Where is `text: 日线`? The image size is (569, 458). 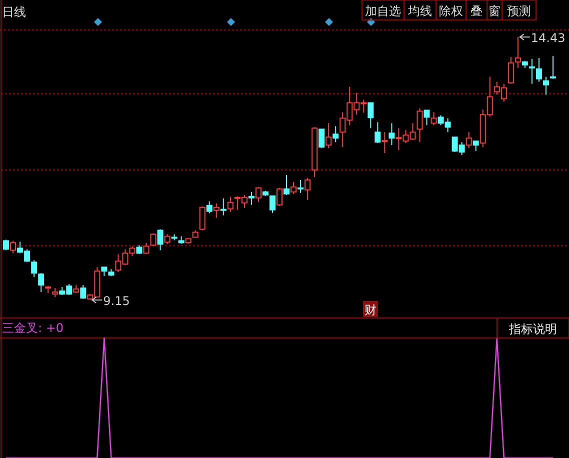 text: 日线 is located at coordinates (14, 12).